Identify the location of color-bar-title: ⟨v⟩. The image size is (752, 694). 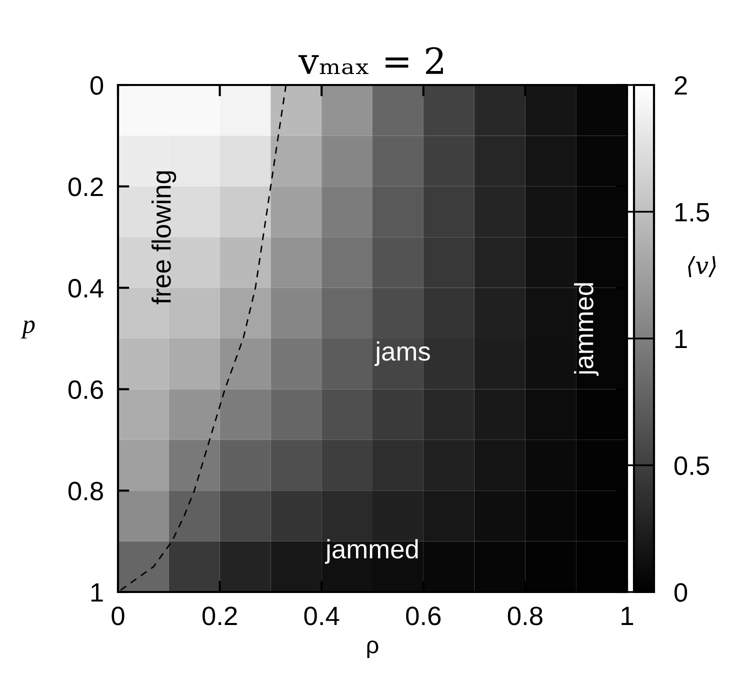
(702, 267).